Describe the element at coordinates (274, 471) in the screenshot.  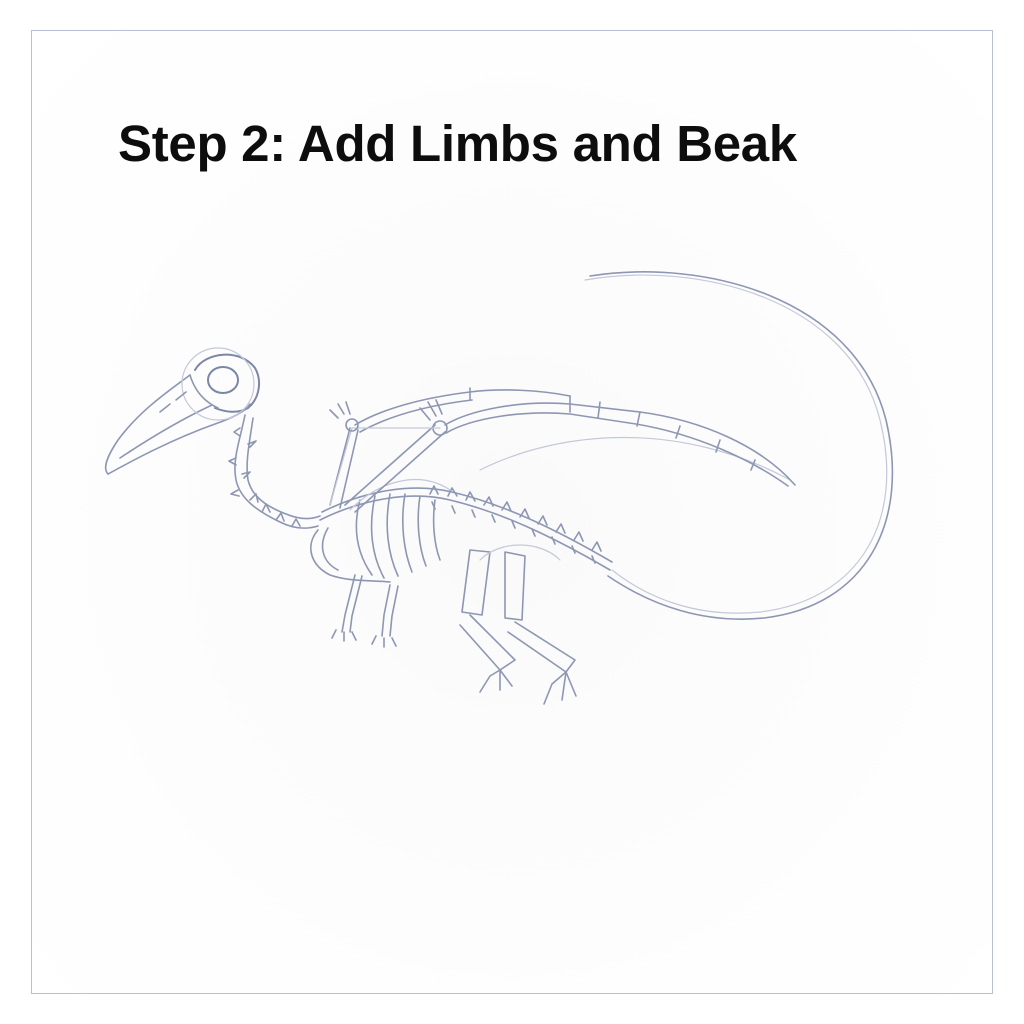
I see `neck` at that location.